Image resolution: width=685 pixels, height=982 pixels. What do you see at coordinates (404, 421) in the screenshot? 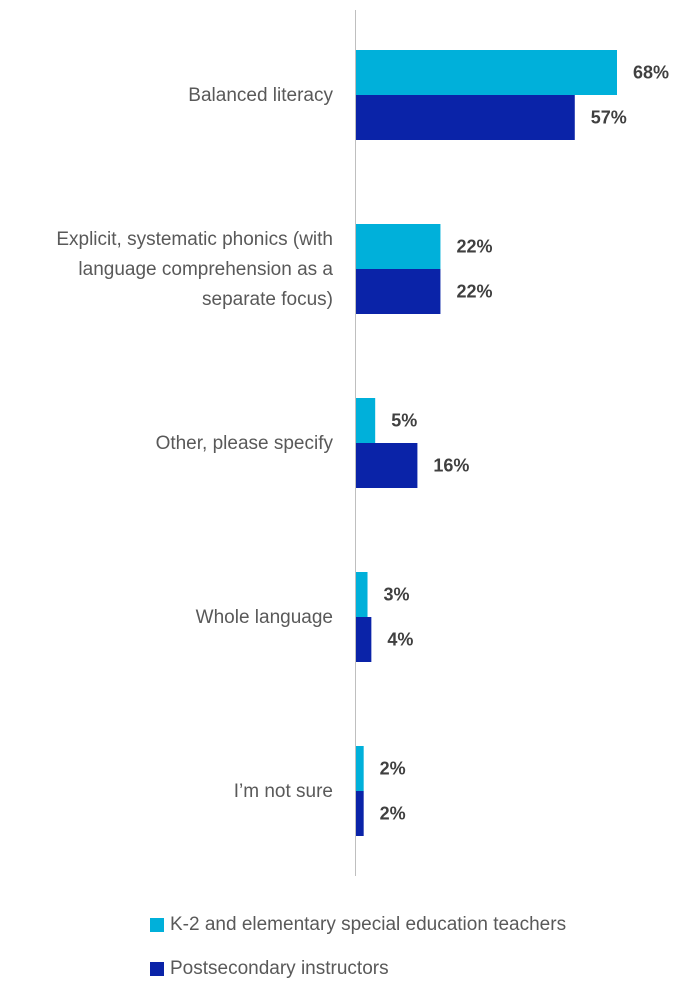
I see `data-label: 5%` at bounding box center [404, 421].